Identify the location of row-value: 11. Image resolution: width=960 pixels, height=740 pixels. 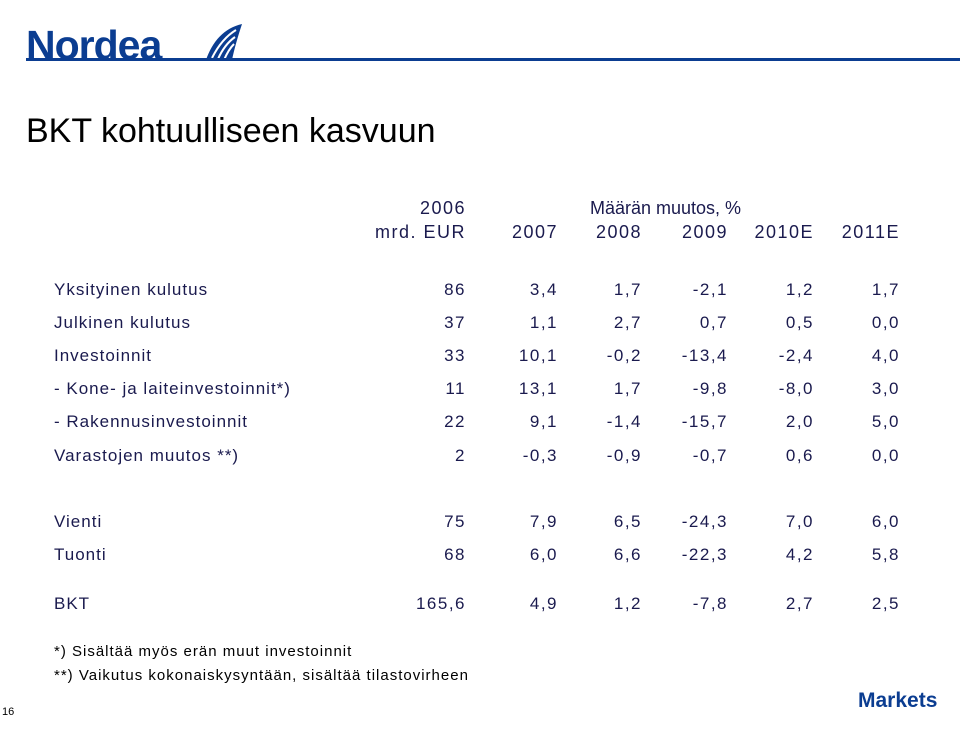
(455, 388).